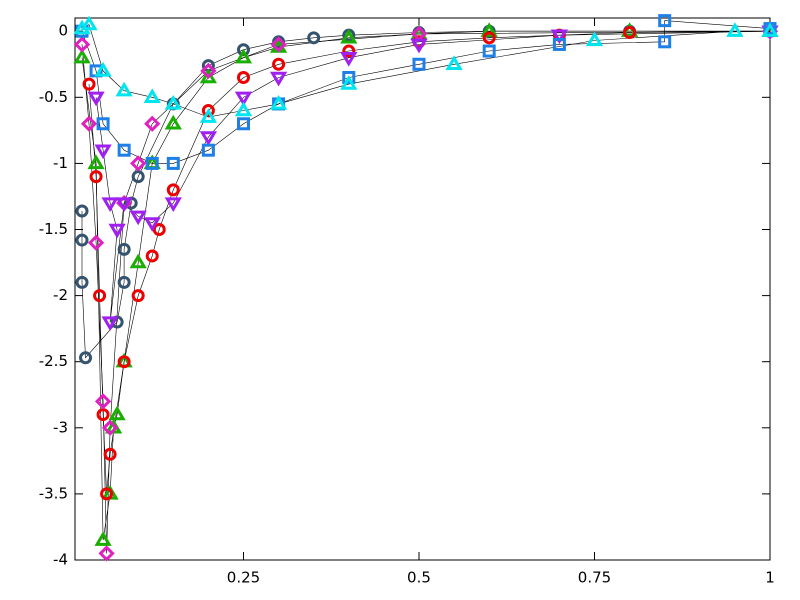 Image resolution: width=800 pixels, height=600 pixels. What do you see at coordinates (60, 163) in the screenshot?
I see `y-tick-label: -1` at bounding box center [60, 163].